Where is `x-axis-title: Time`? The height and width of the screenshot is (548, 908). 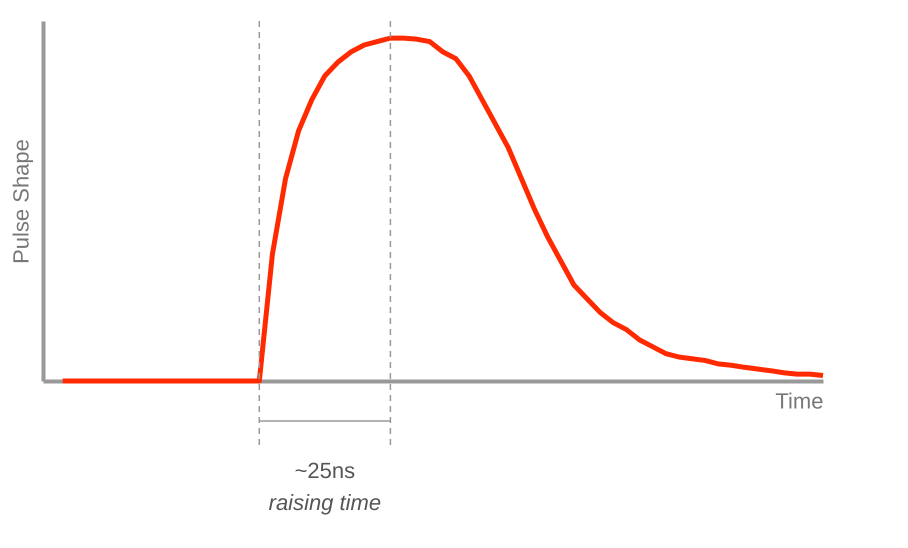
x-axis-title: Time is located at coordinates (799, 401).